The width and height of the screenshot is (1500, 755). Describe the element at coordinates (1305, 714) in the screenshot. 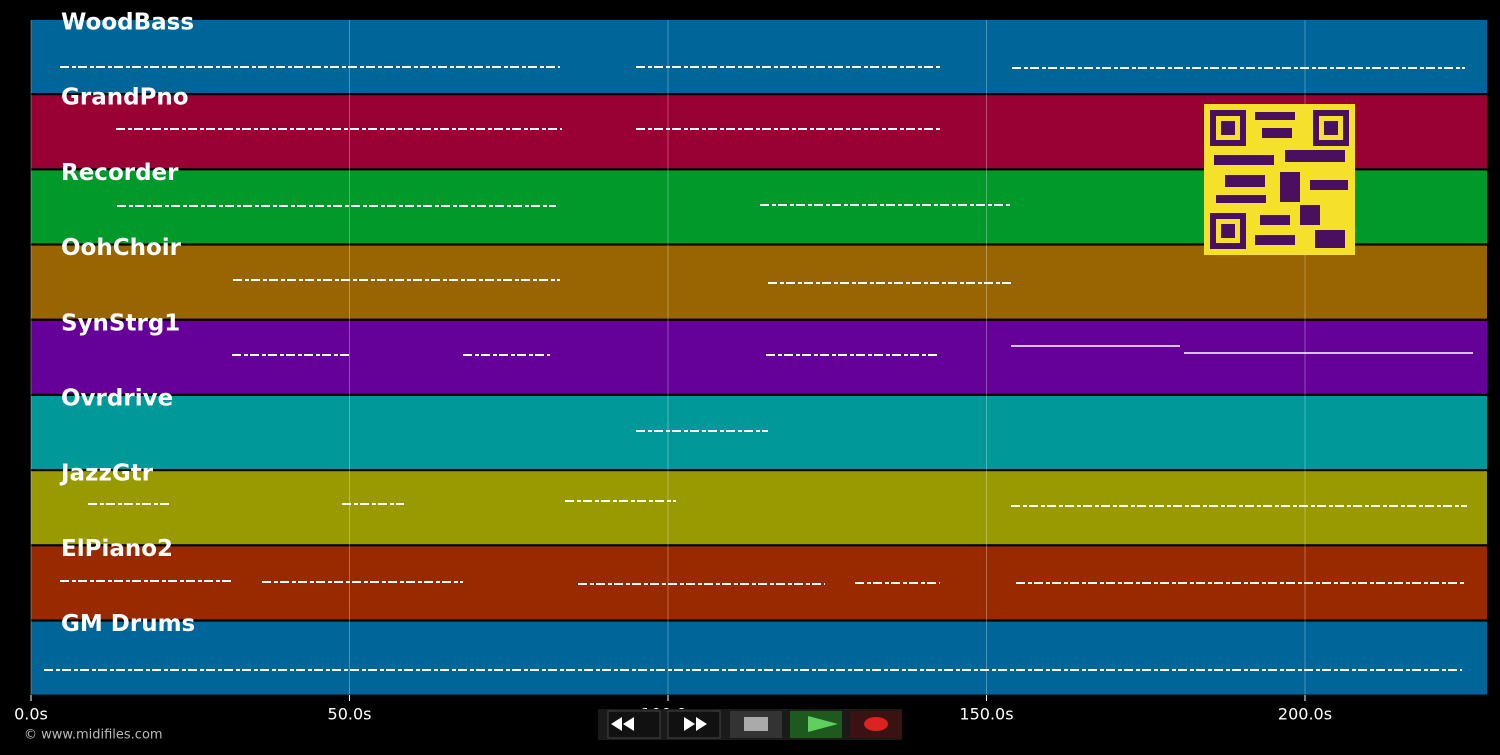

I see `tick-label: 200.0s` at that location.